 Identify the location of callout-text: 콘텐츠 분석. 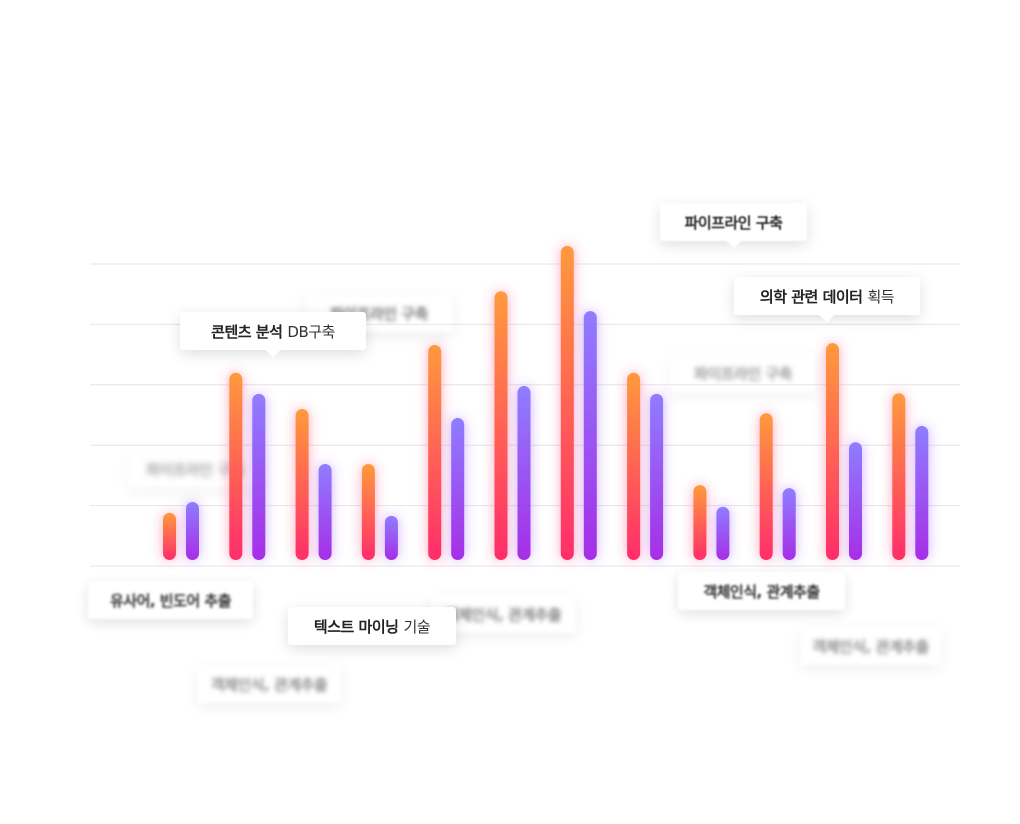
(247, 331).